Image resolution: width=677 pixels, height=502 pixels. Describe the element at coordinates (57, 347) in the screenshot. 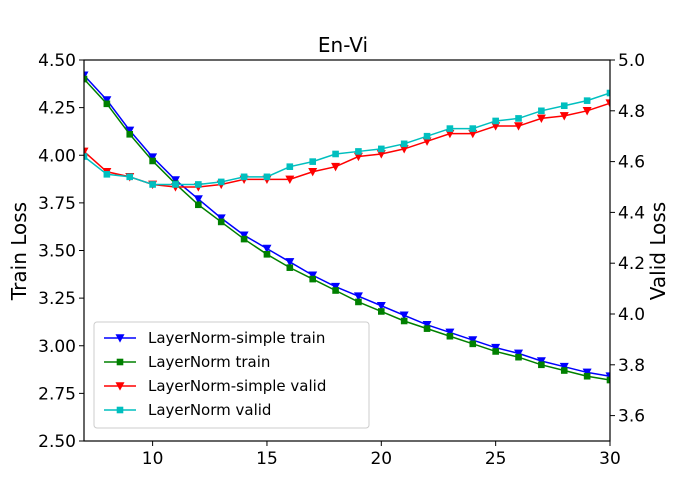

I see `y-left-tick-label-2: 3.00` at that location.